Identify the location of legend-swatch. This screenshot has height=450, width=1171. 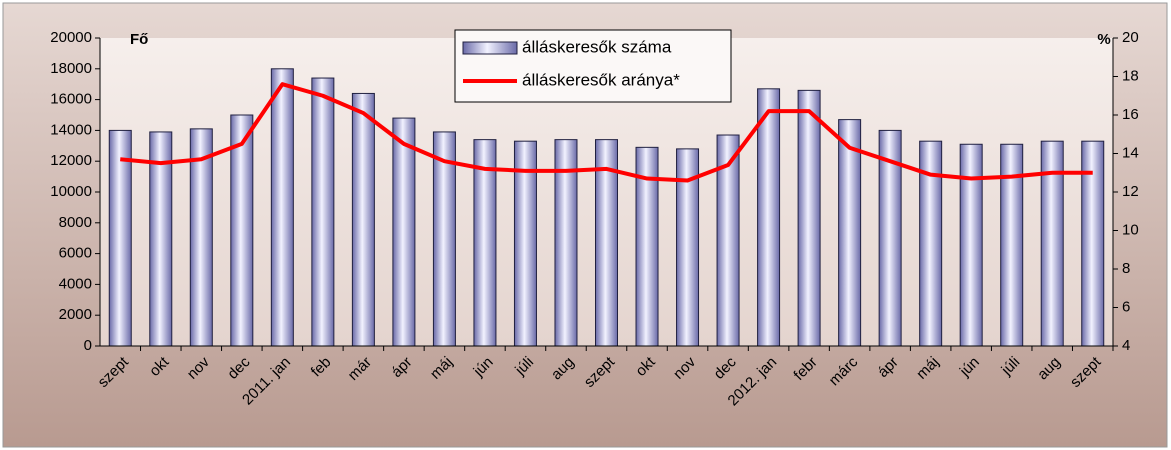
(490, 48).